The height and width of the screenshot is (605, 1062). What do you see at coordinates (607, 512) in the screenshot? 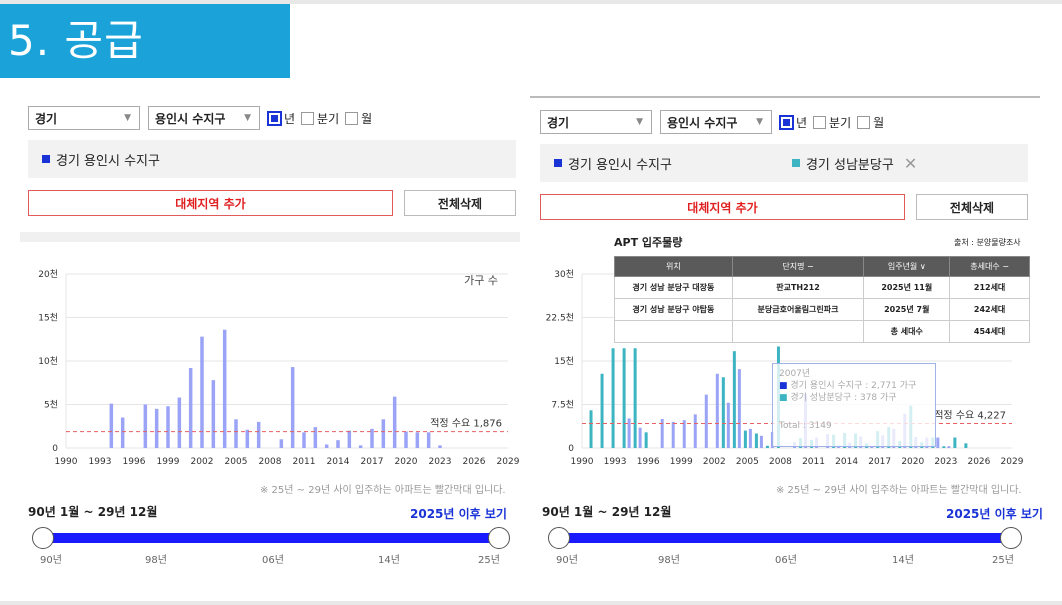
I see `right-range-text: 90년 1월 ~ 29년 12월` at bounding box center [607, 512].